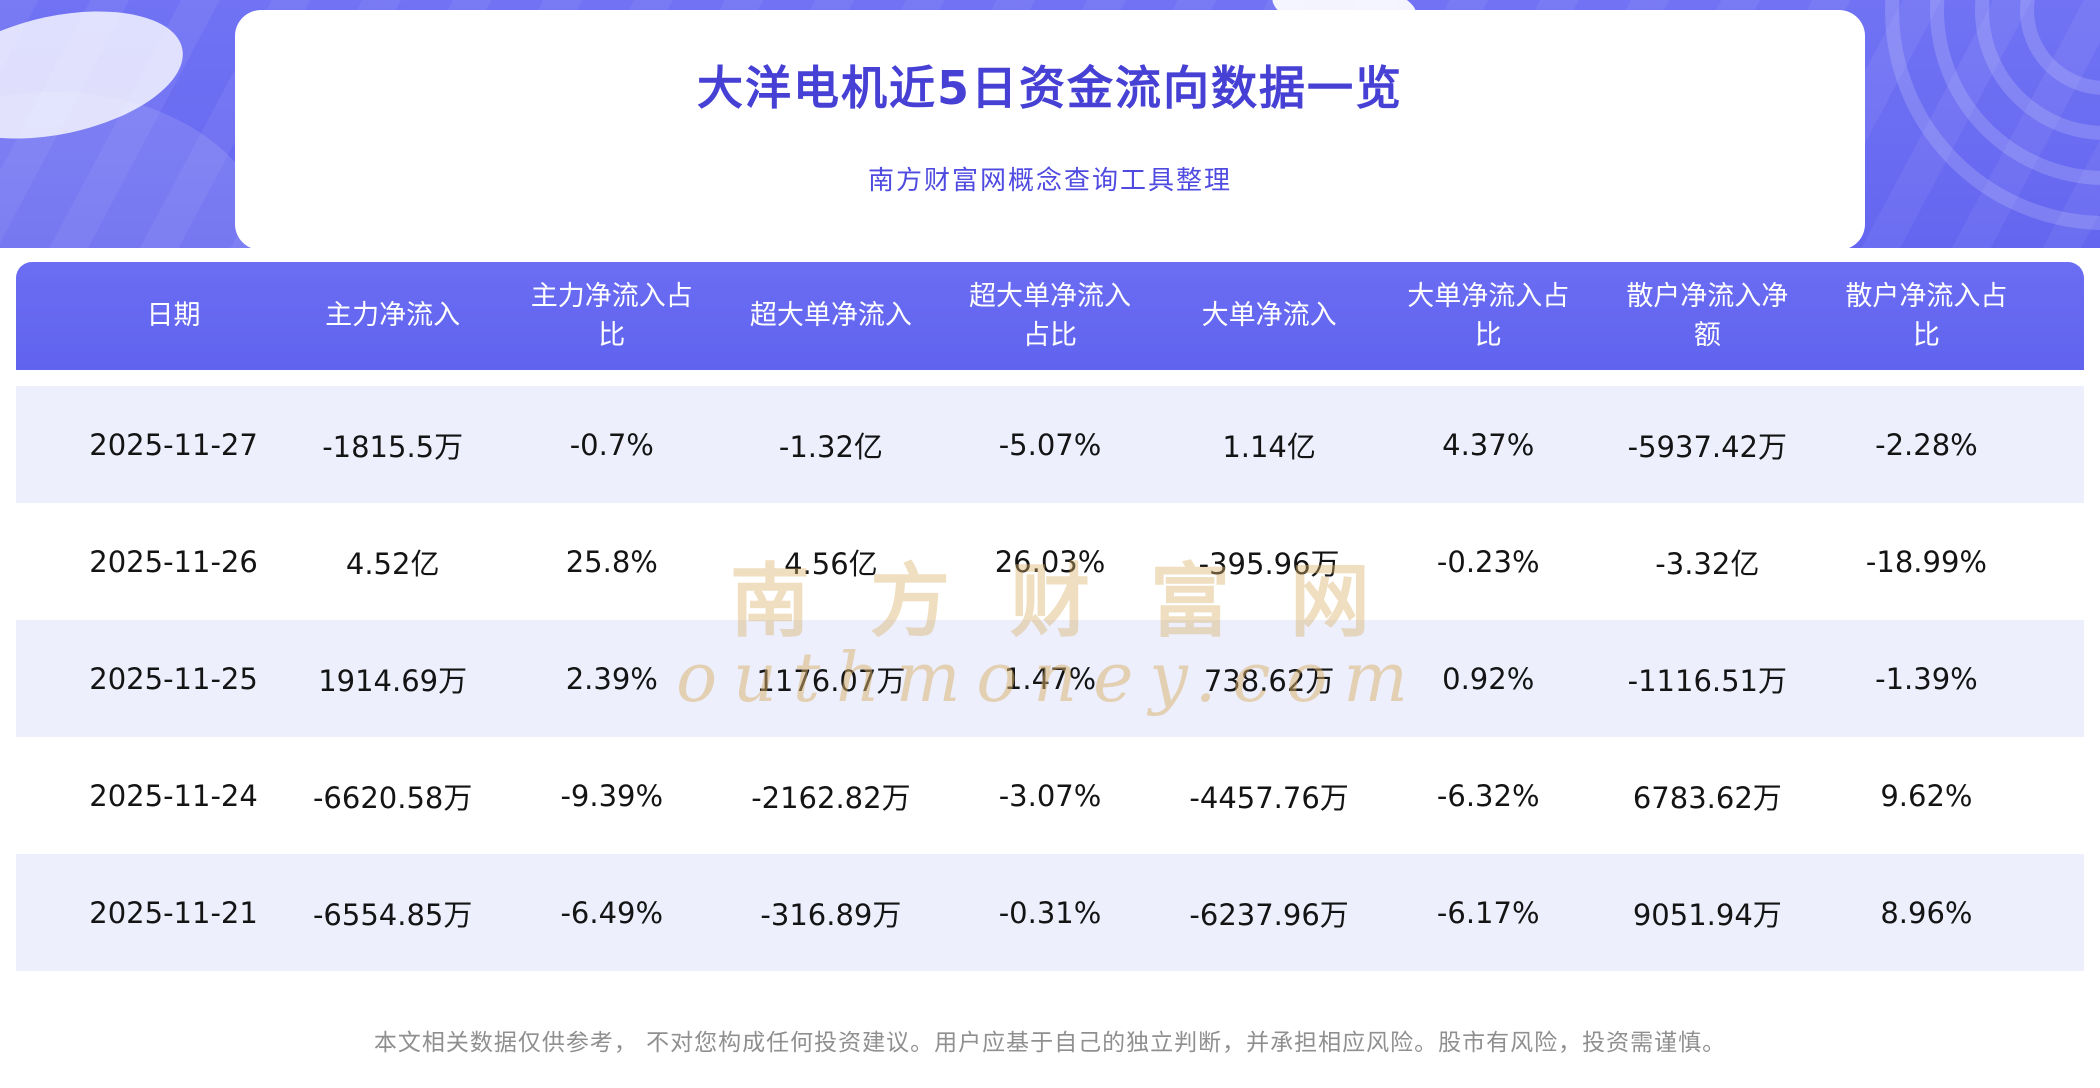 Image resolution: width=2100 pixels, height=1088 pixels. Describe the element at coordinates (392, 797) in the screenshot. I see `table-cell: -6620.58万` at that location.